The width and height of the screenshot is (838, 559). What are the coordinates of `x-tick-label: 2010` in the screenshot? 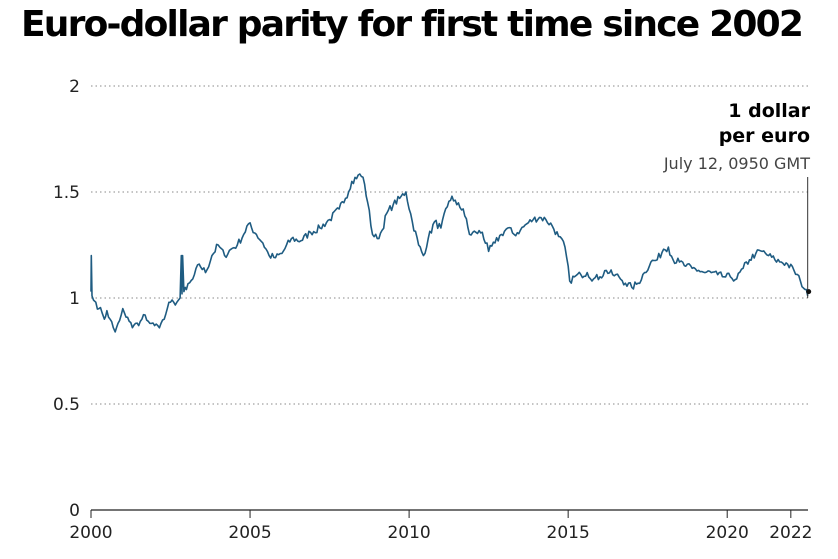 It's located at (408, 533).